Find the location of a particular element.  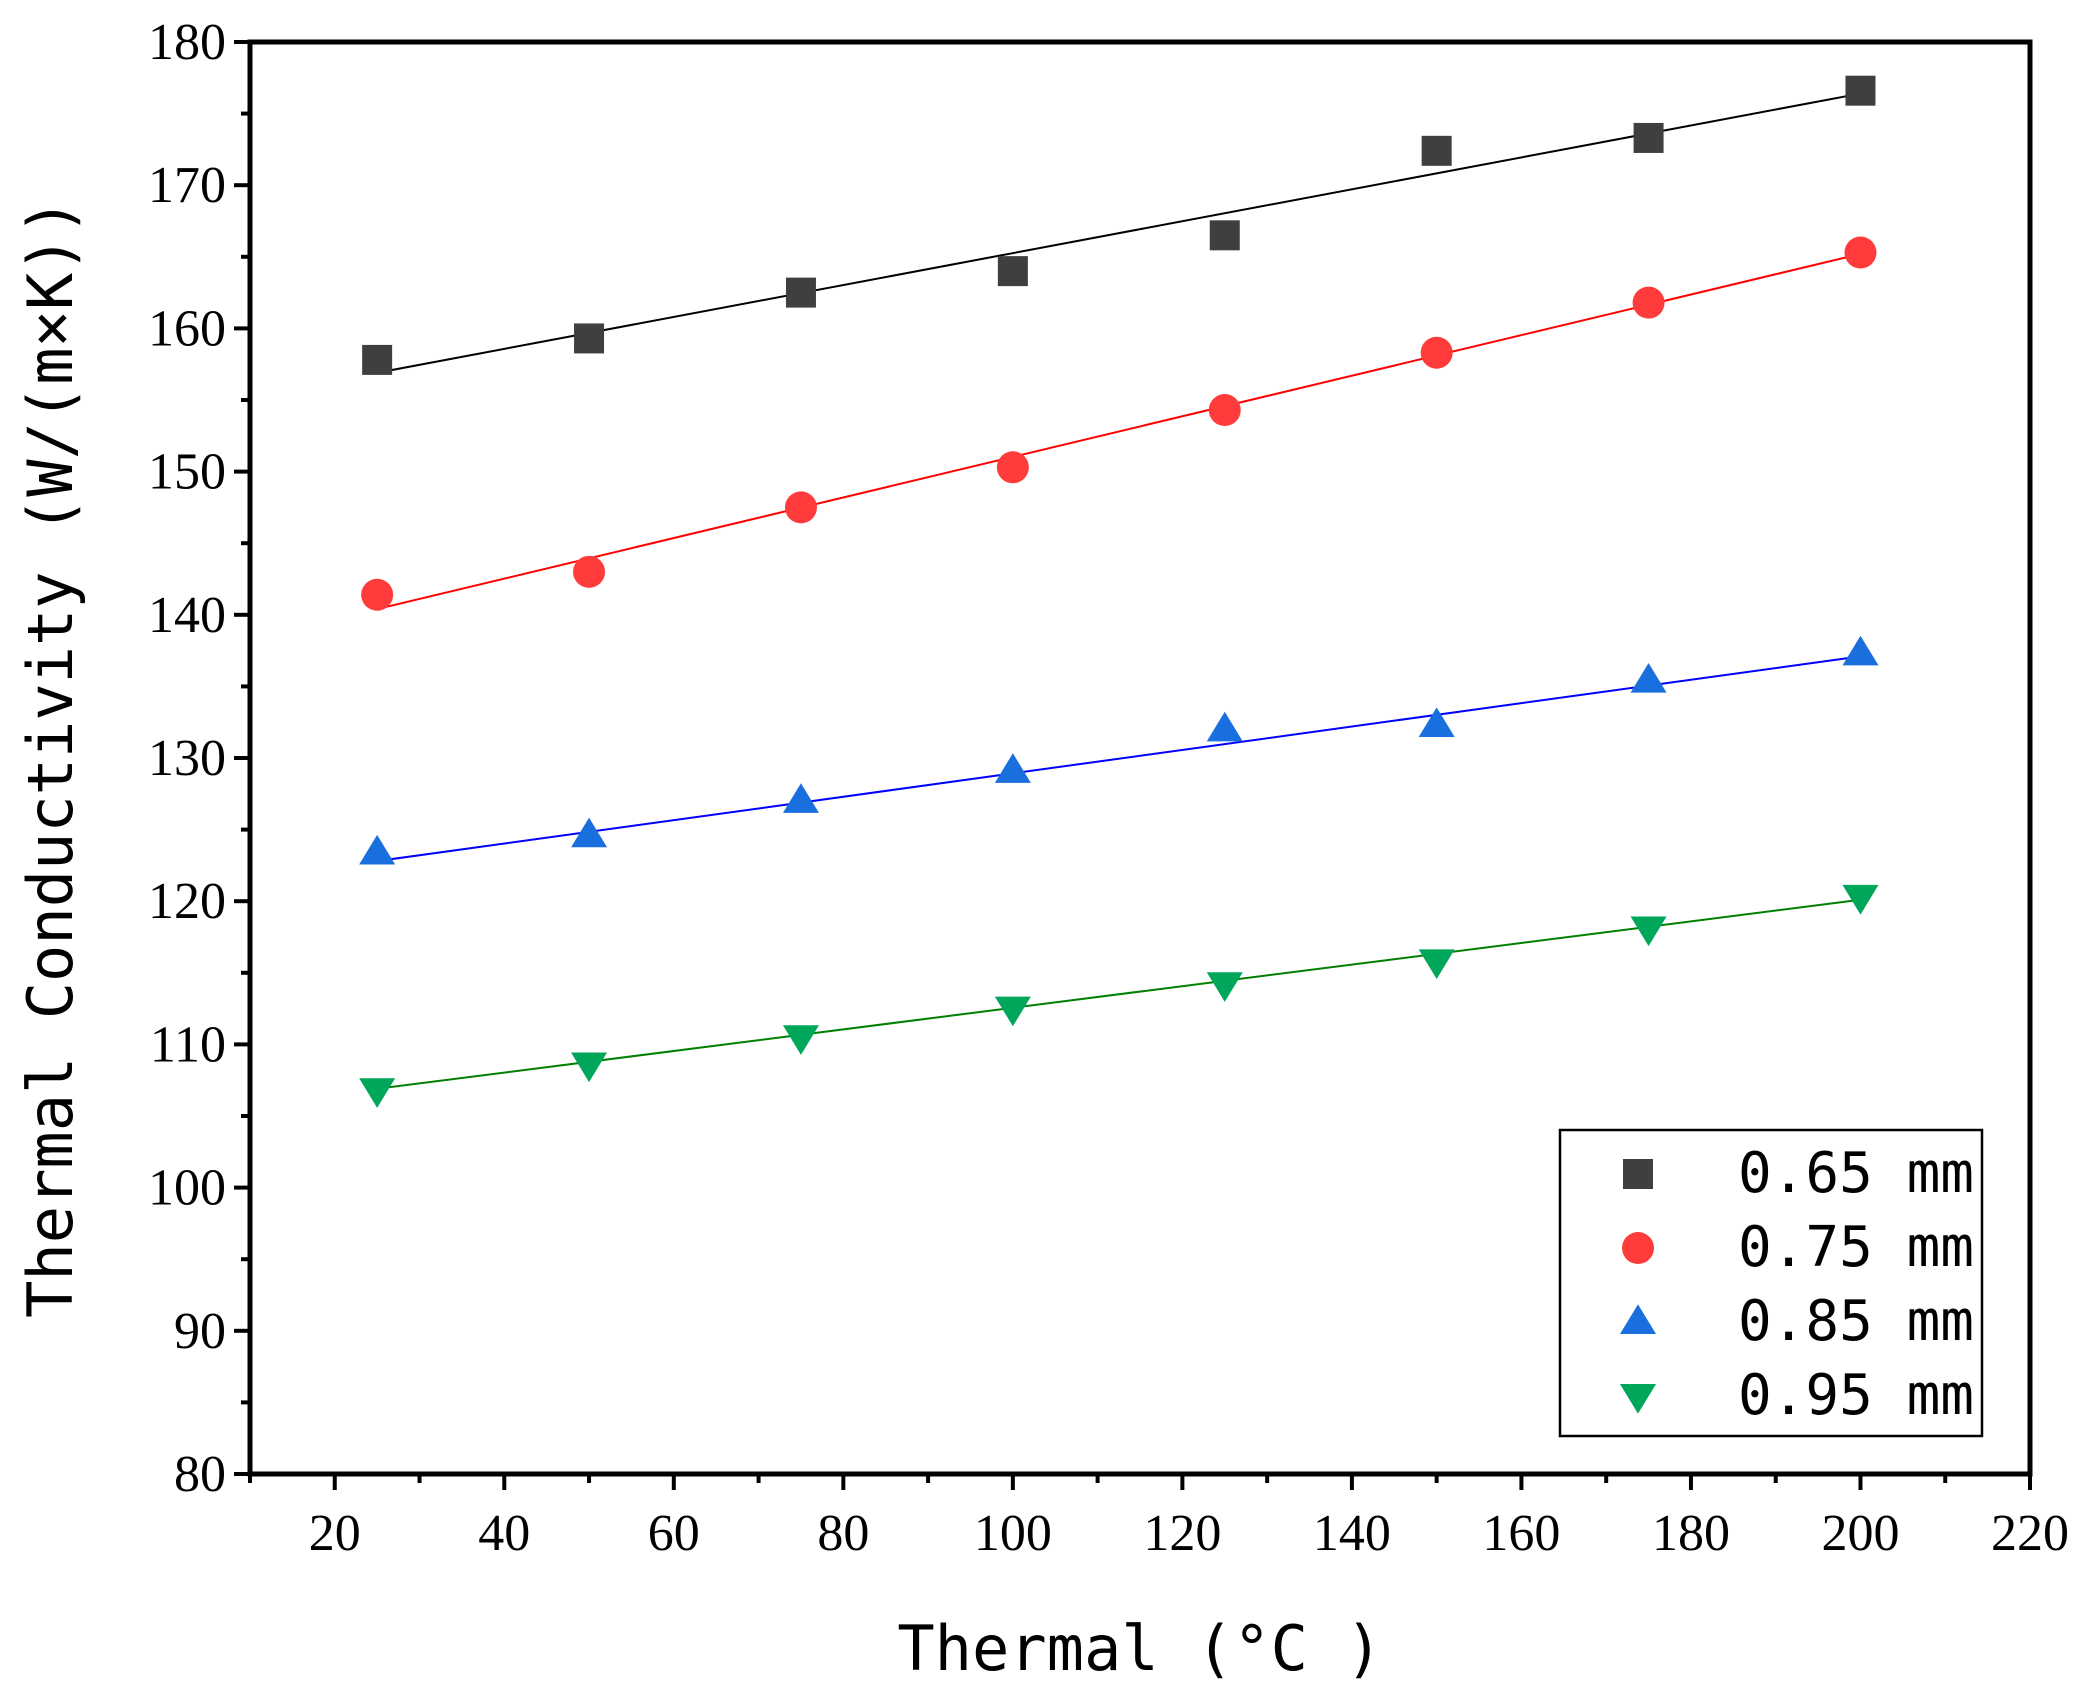

y-axis-title: Thermal Conductivity (W/(m×K)) is located at coordinates (50, 758).